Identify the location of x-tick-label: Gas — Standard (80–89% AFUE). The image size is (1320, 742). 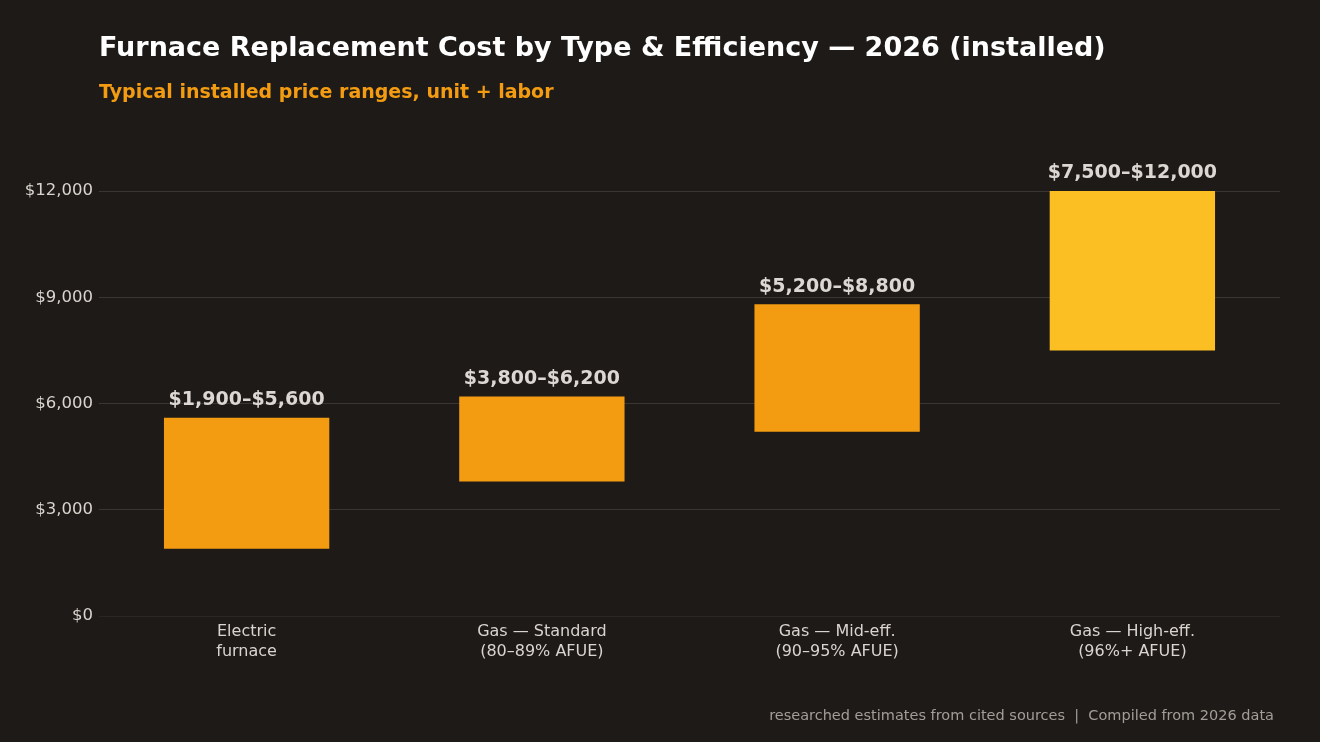
(542, 641).